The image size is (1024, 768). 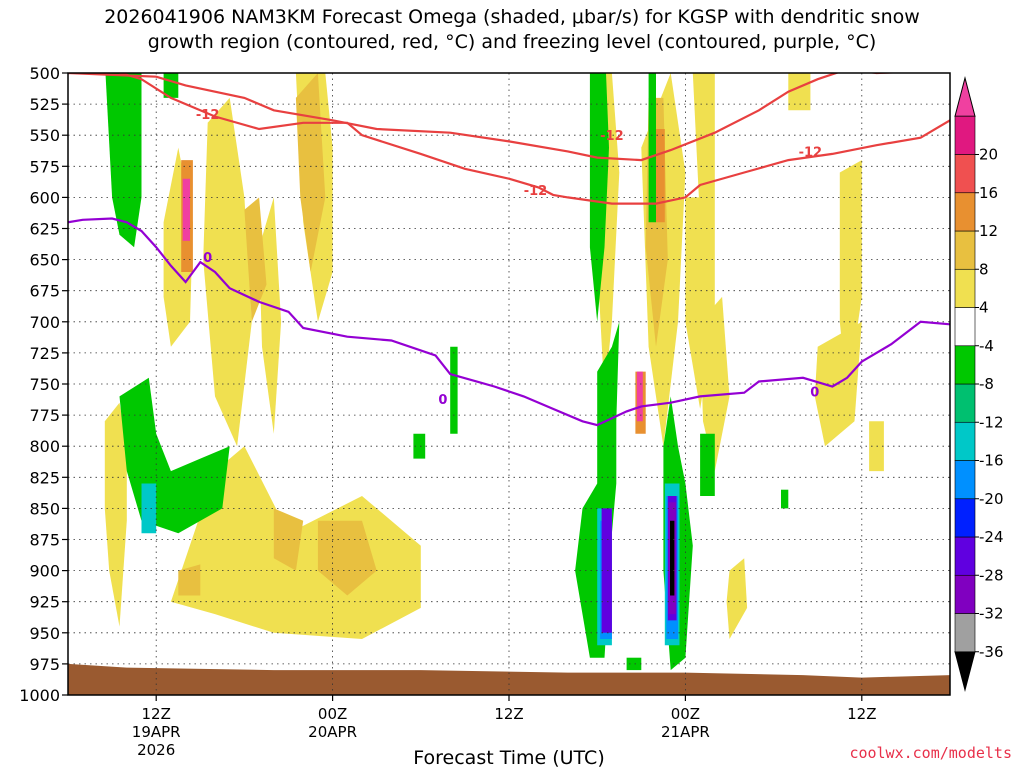 What do you see at coordinates (44, 633) in the screenshot?
I see `y-tick-label: 950` at bounding box center [44, 633].